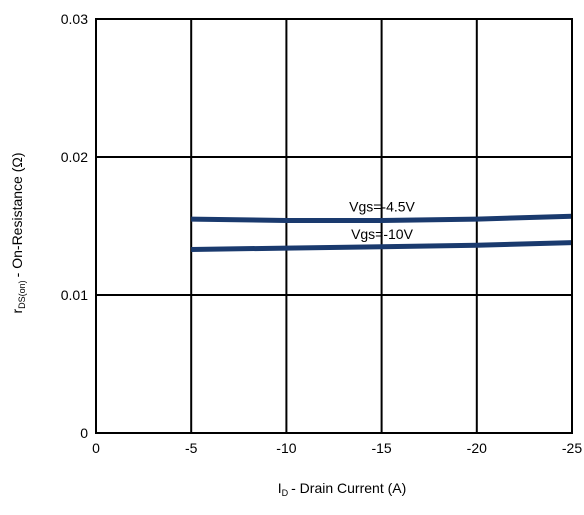 This screenshot has height=515, width=584. What do you see at coordinates (286, 448) in the screenshot?
I see `x-tick-label: -10` at bounding box center [286, 448].